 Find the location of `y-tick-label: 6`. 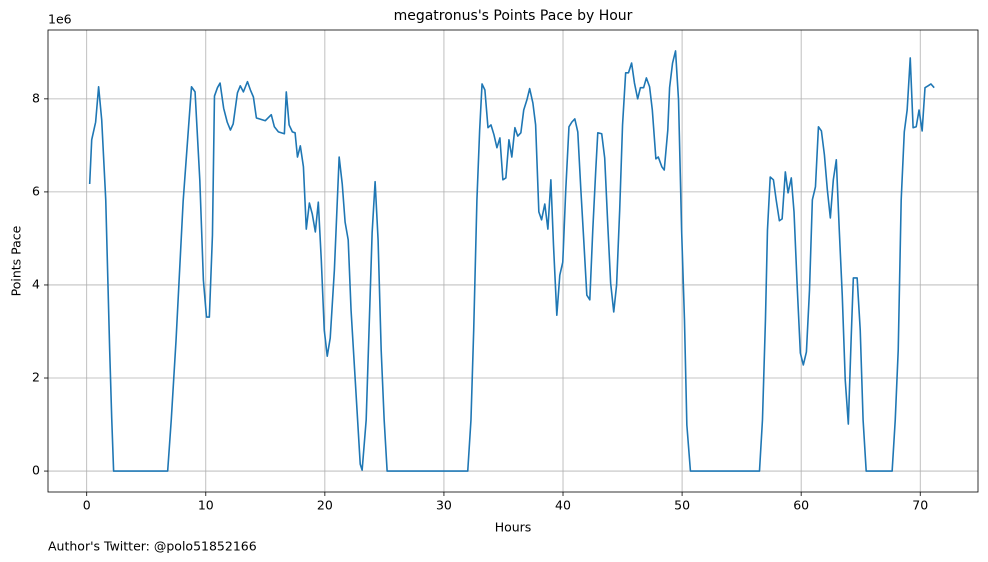

y-tick-label: 6 is located at coordinates (36, 190).